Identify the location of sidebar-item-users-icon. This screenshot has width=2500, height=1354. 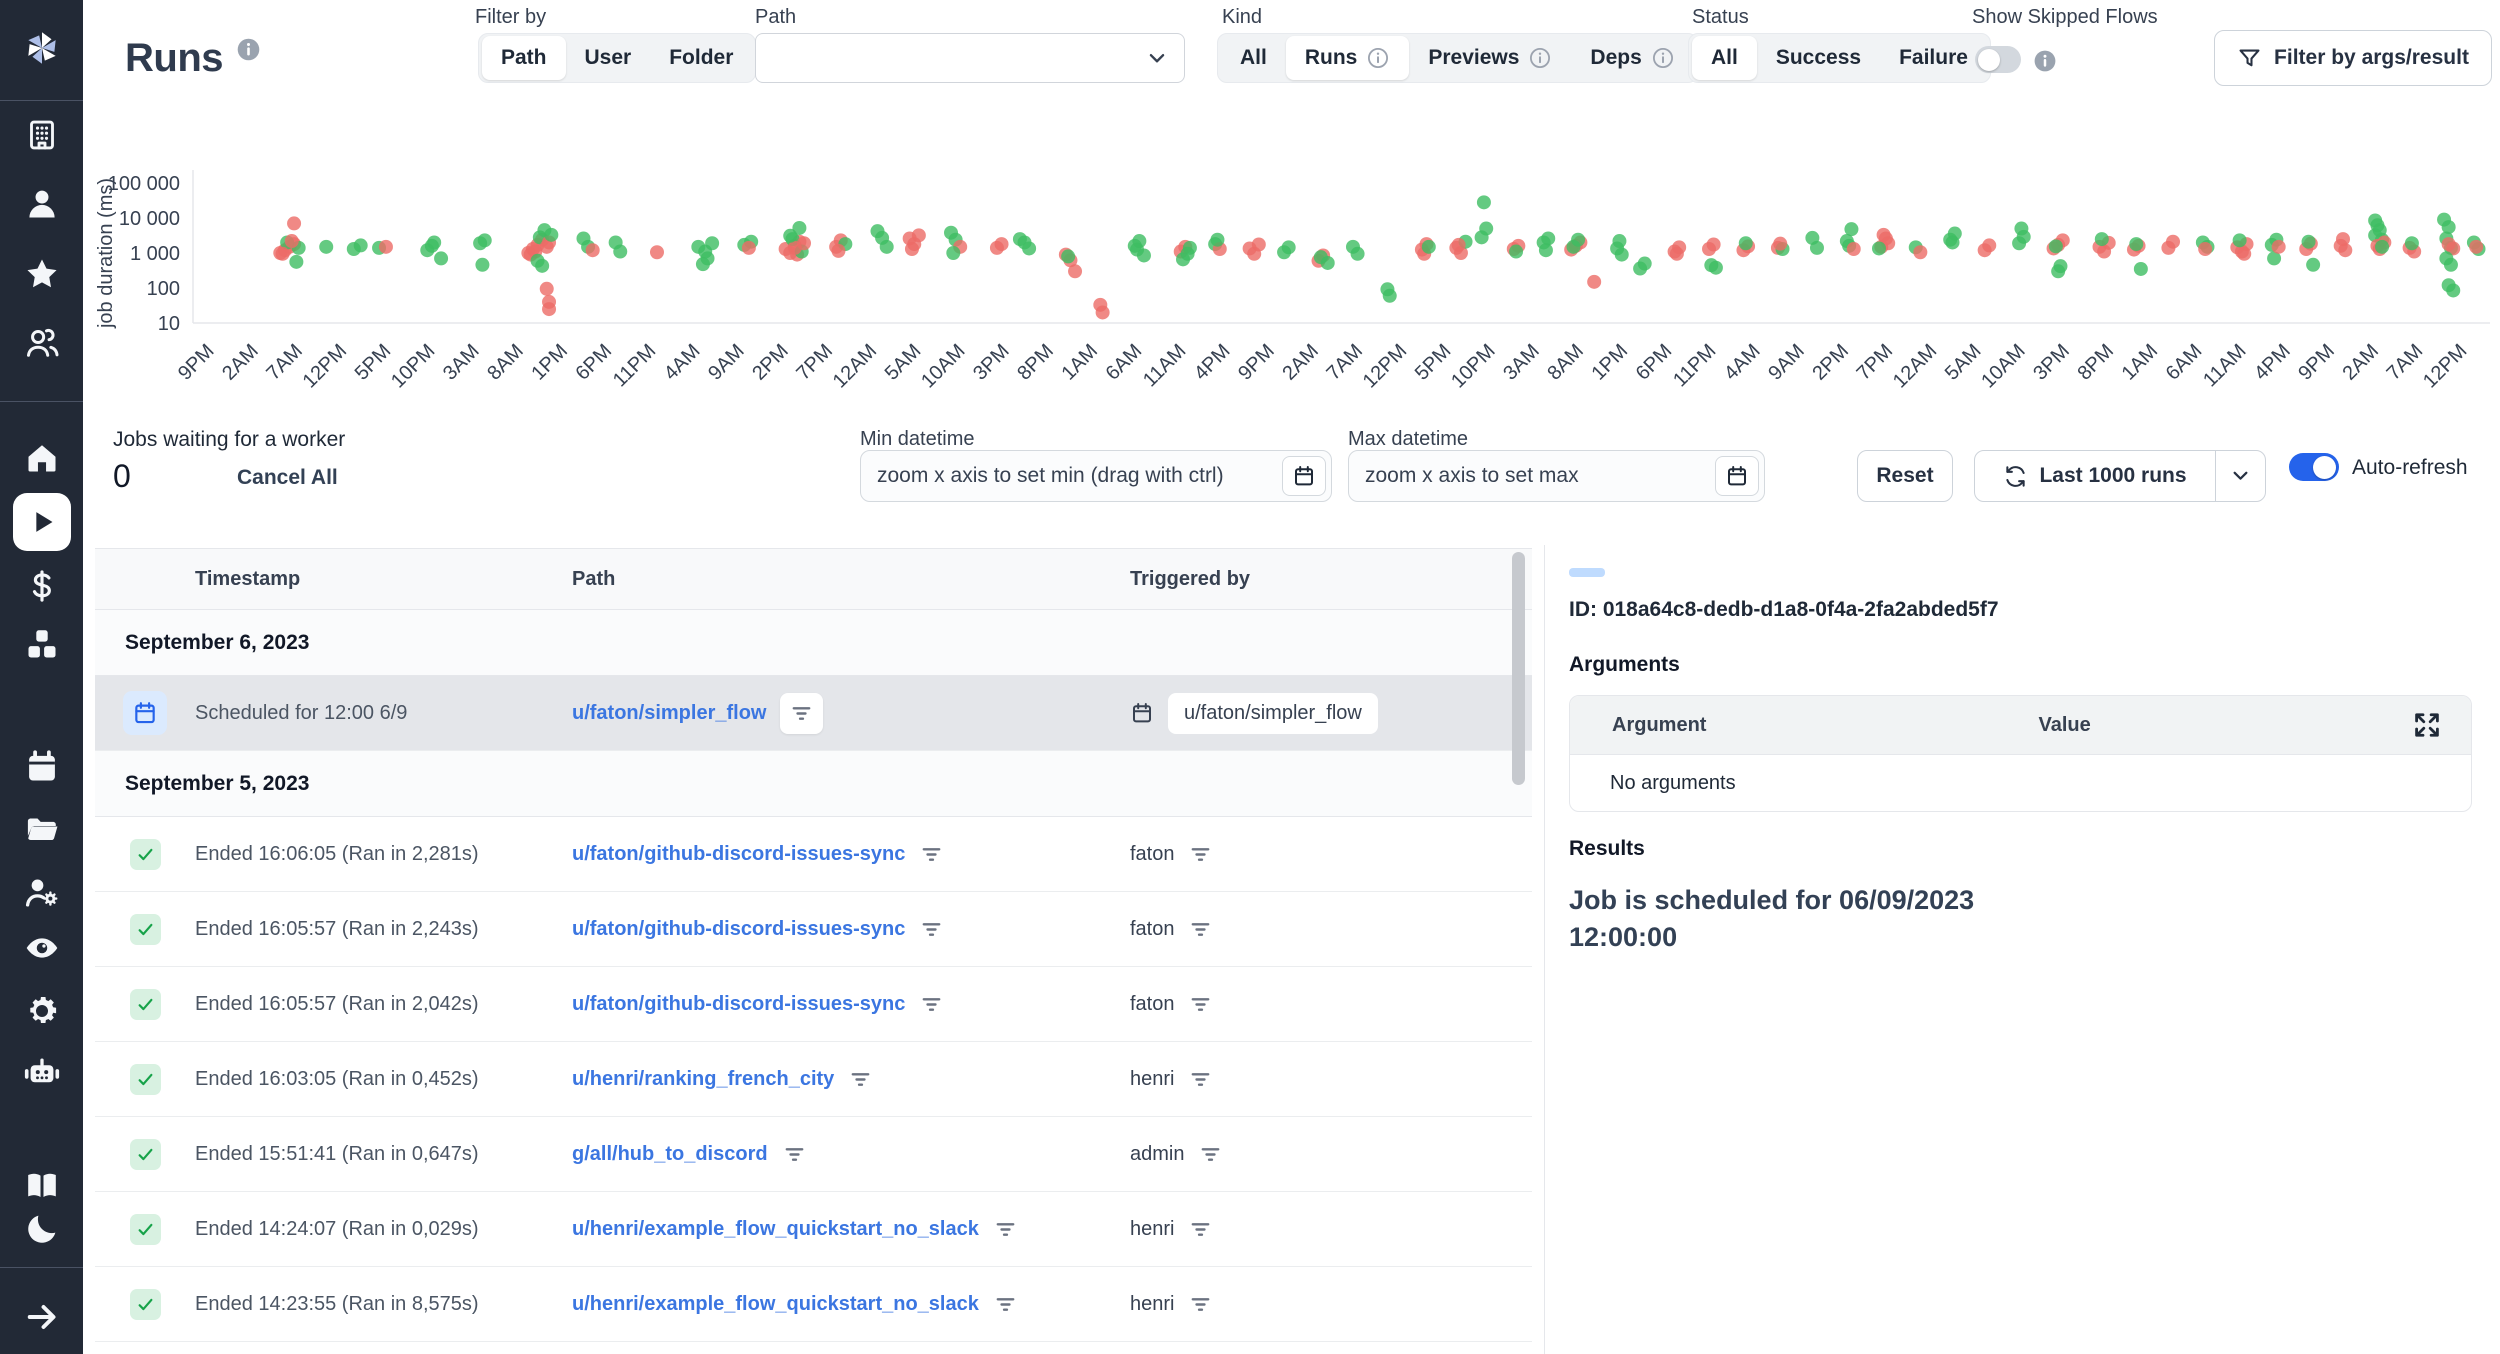
(42, 343).